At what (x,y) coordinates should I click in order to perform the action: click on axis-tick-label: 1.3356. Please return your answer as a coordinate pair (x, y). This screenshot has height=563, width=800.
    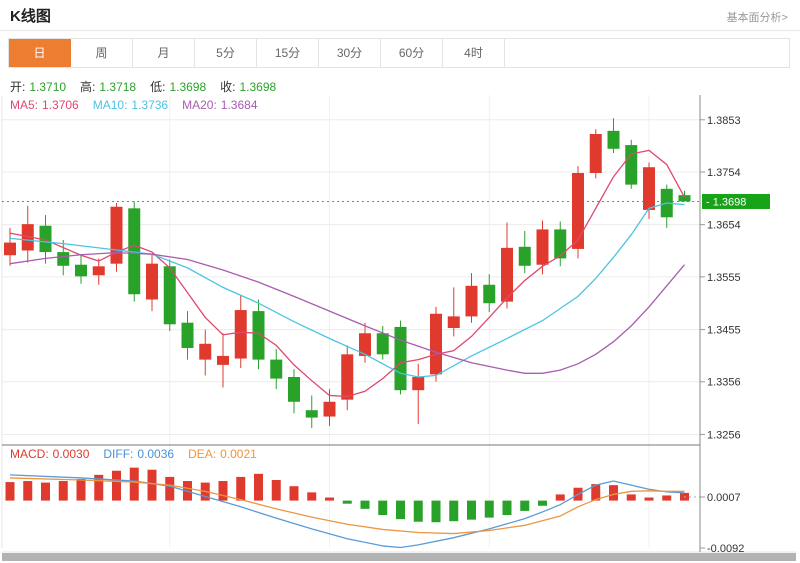
    Looking at the image, I should click on (724, 383).